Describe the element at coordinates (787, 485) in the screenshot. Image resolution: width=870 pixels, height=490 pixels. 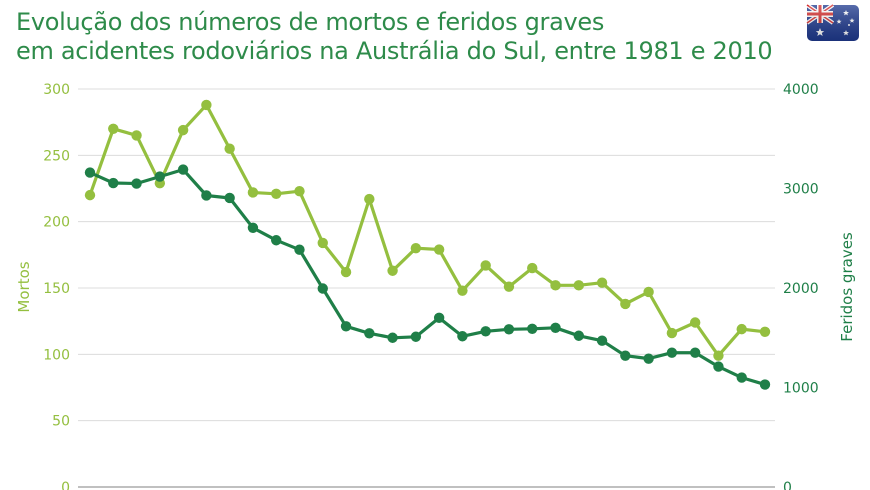
I see `right-tick-label: 0` at that location.